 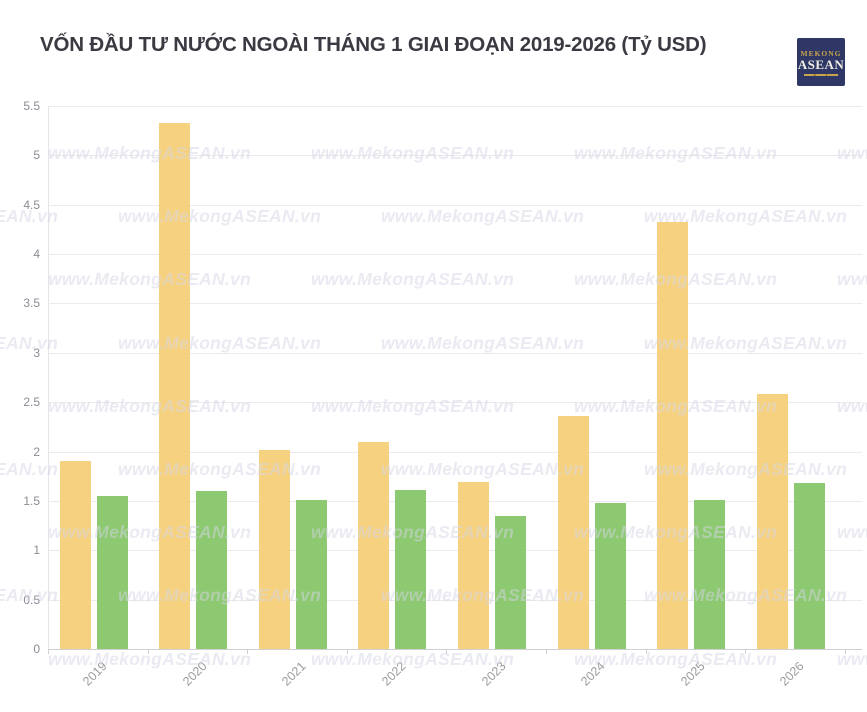 I want to click on bar-2022-yellow-series, so click(x=374, y=545).